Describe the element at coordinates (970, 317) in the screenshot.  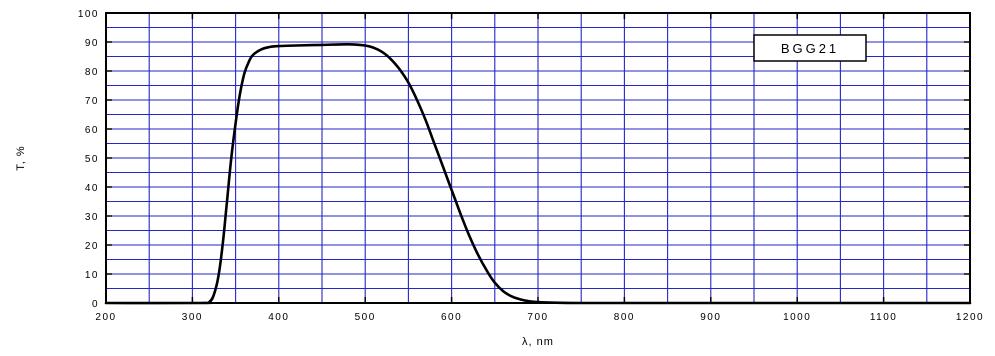
I see `x-tick-label: 1200` at that location.